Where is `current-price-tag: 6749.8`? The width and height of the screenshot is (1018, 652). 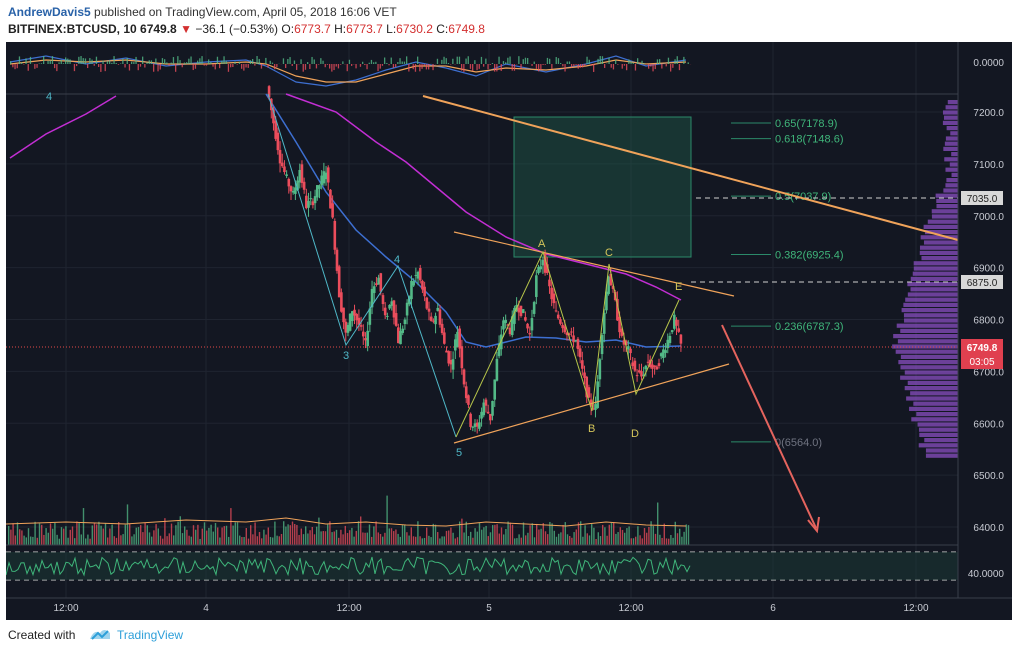 current-price-tag: 6749.8 is located at coordinates (982, 348).